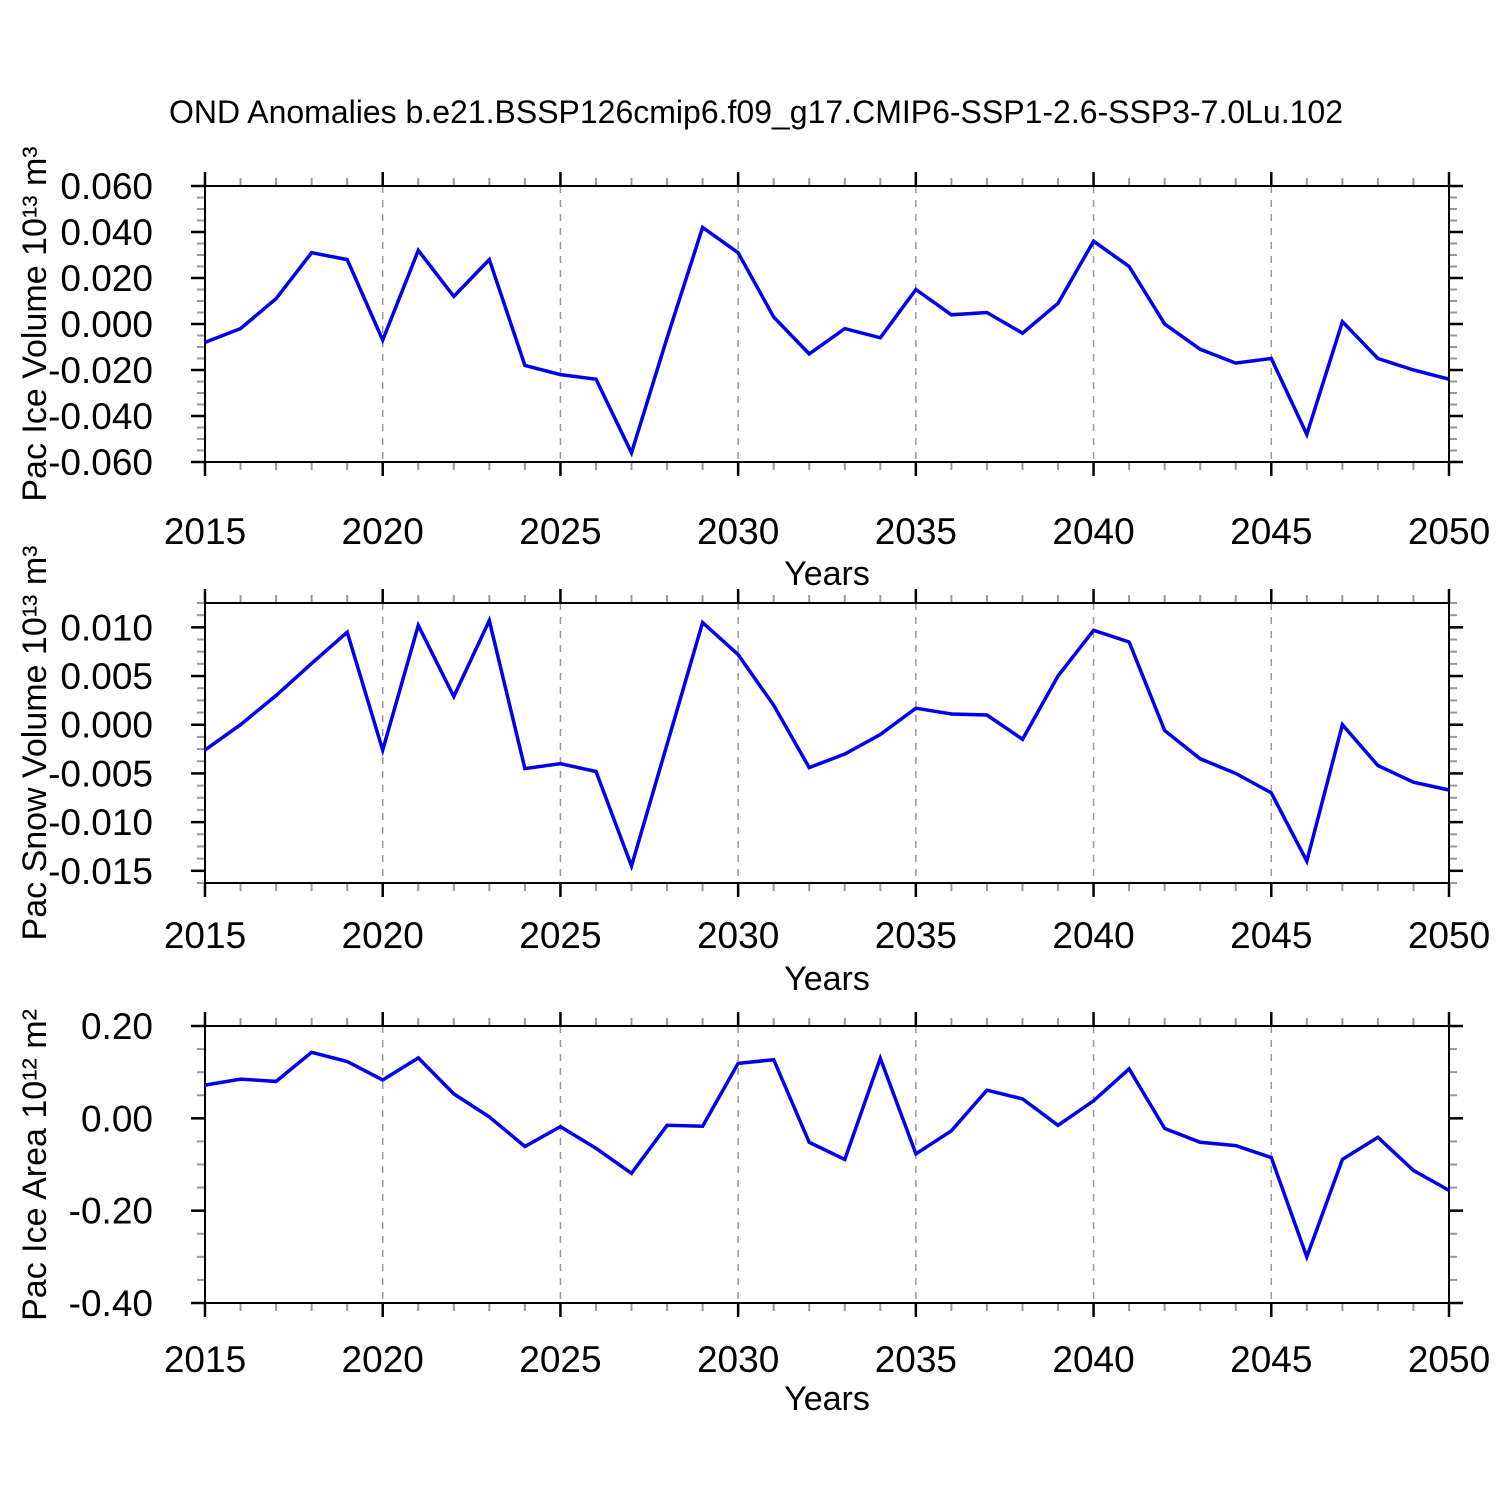  I want to click on y-tick-label: -0.020, so click(100, 370).